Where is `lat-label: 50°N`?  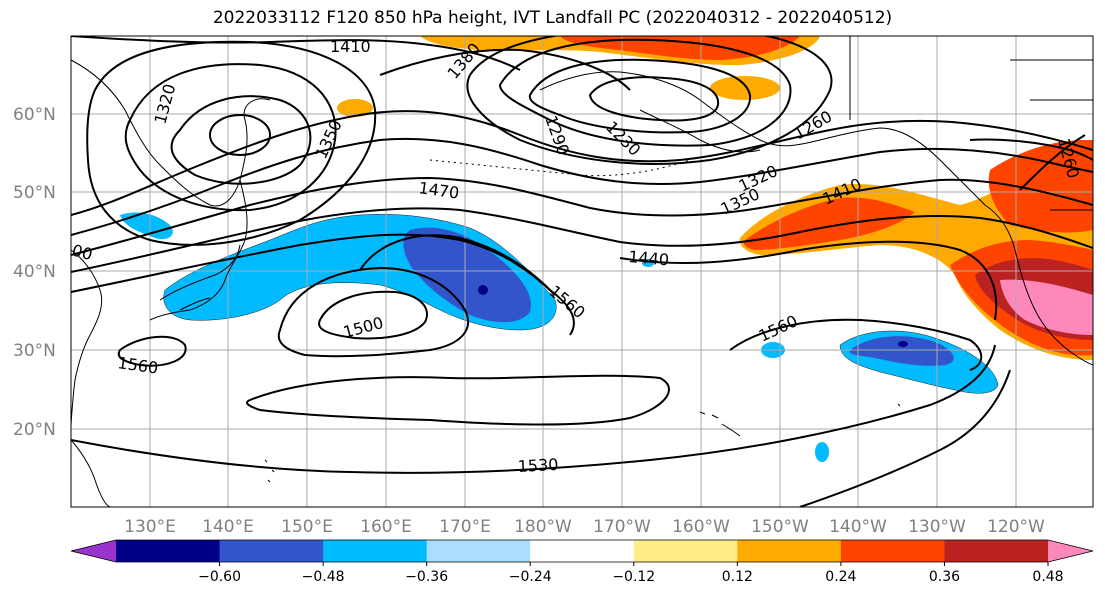 lat-label: 50°N is located at coordinates (34, 193).